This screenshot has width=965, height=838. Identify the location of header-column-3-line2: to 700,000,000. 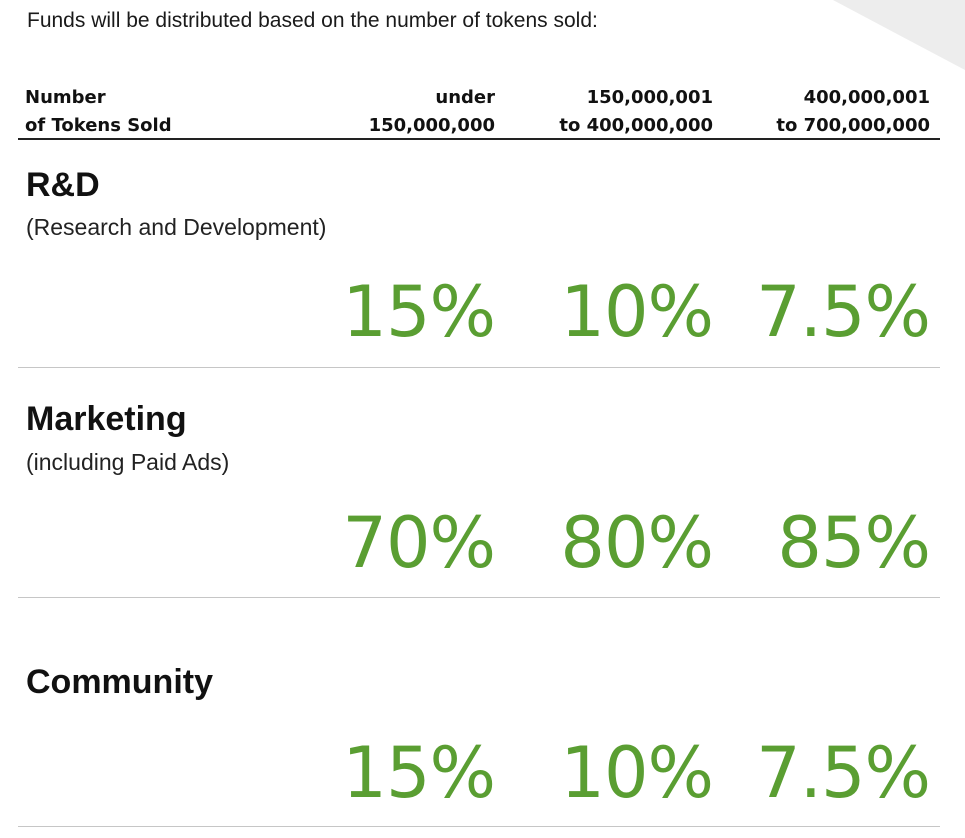
(853, 125).